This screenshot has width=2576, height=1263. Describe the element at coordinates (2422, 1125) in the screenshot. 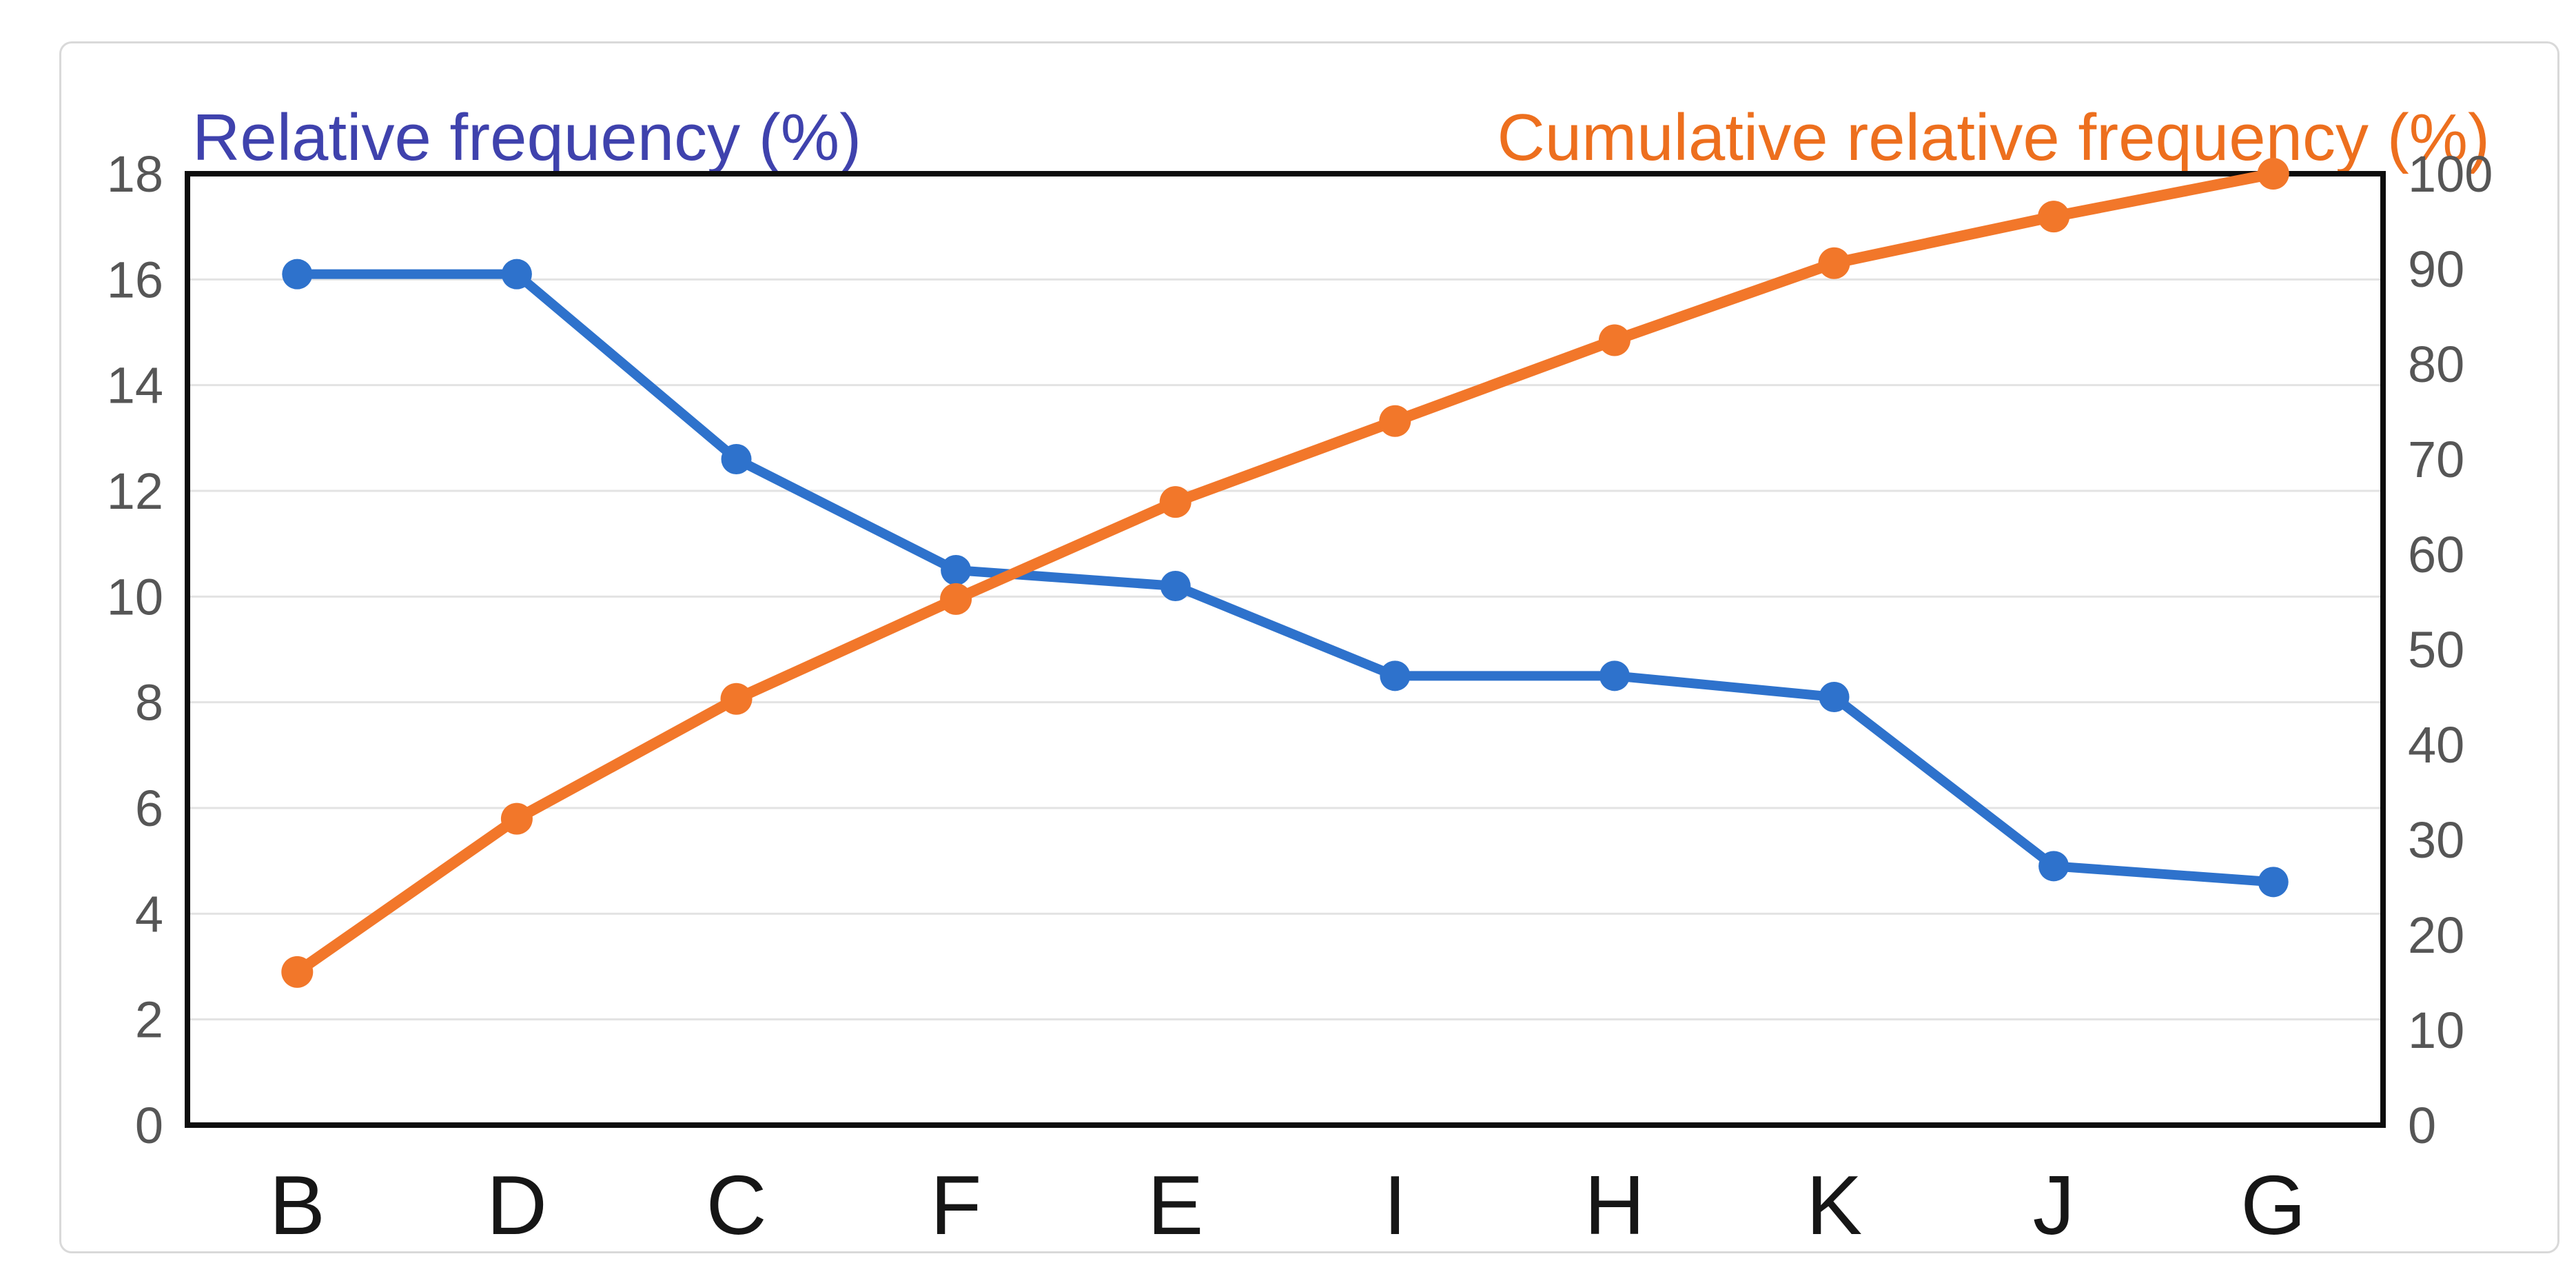

I see `y-right-tick-label: 0` at that location.